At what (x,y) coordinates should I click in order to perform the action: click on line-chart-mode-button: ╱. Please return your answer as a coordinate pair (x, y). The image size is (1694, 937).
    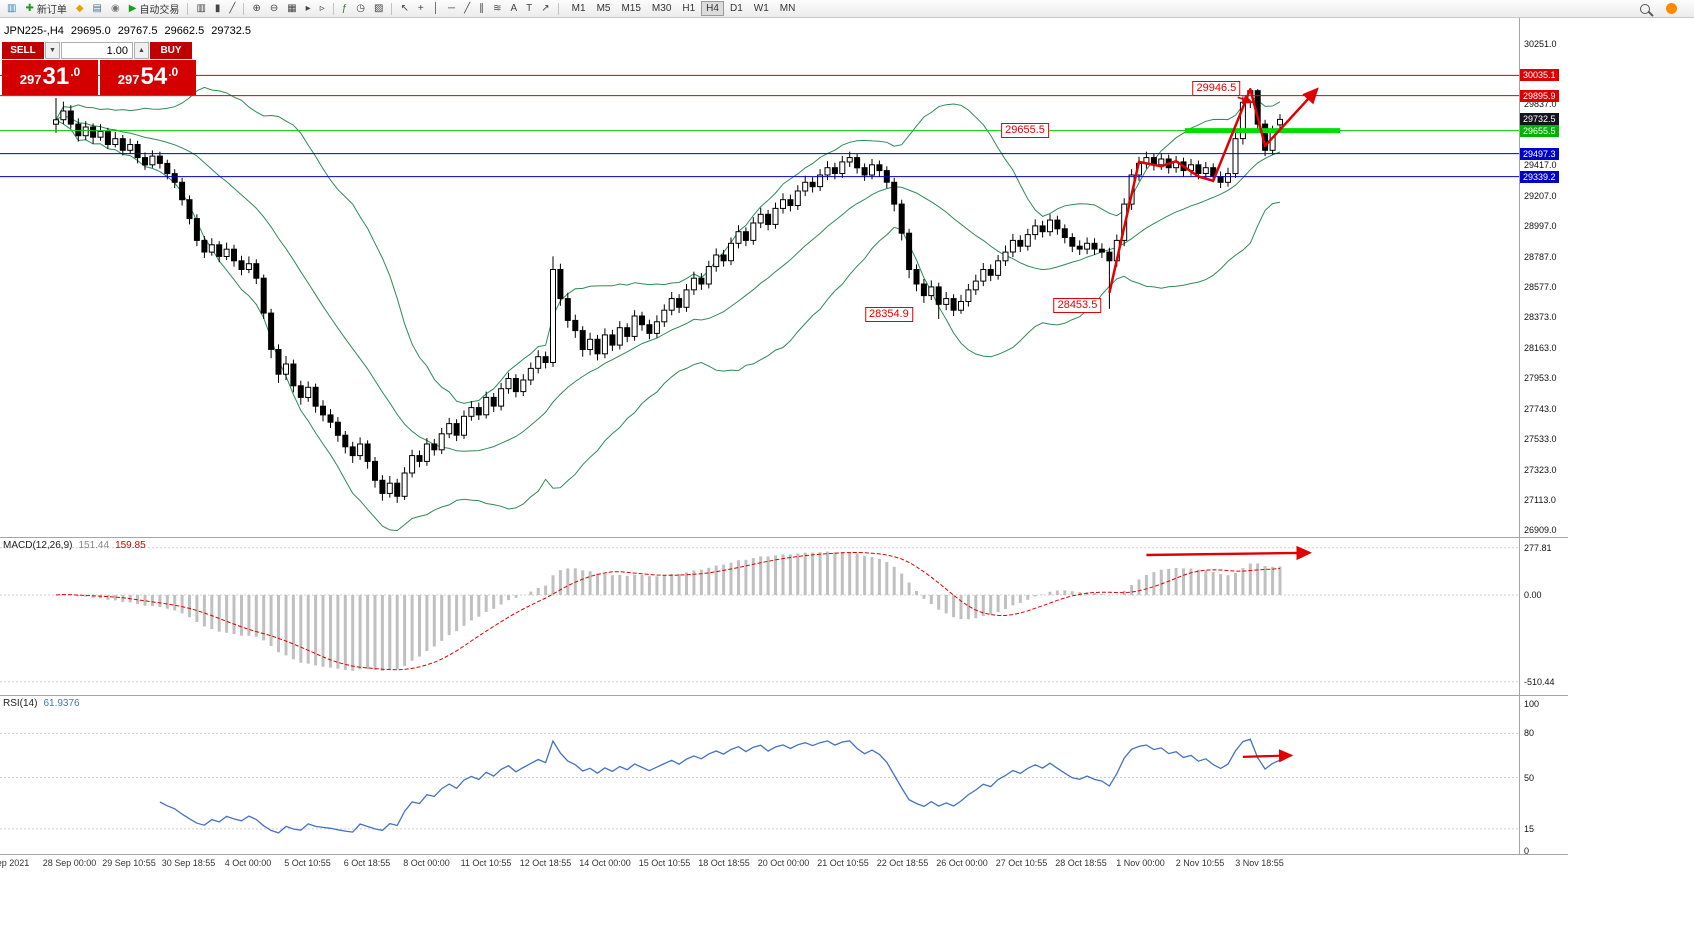
    Looking at the image, I should click on (232, 8).